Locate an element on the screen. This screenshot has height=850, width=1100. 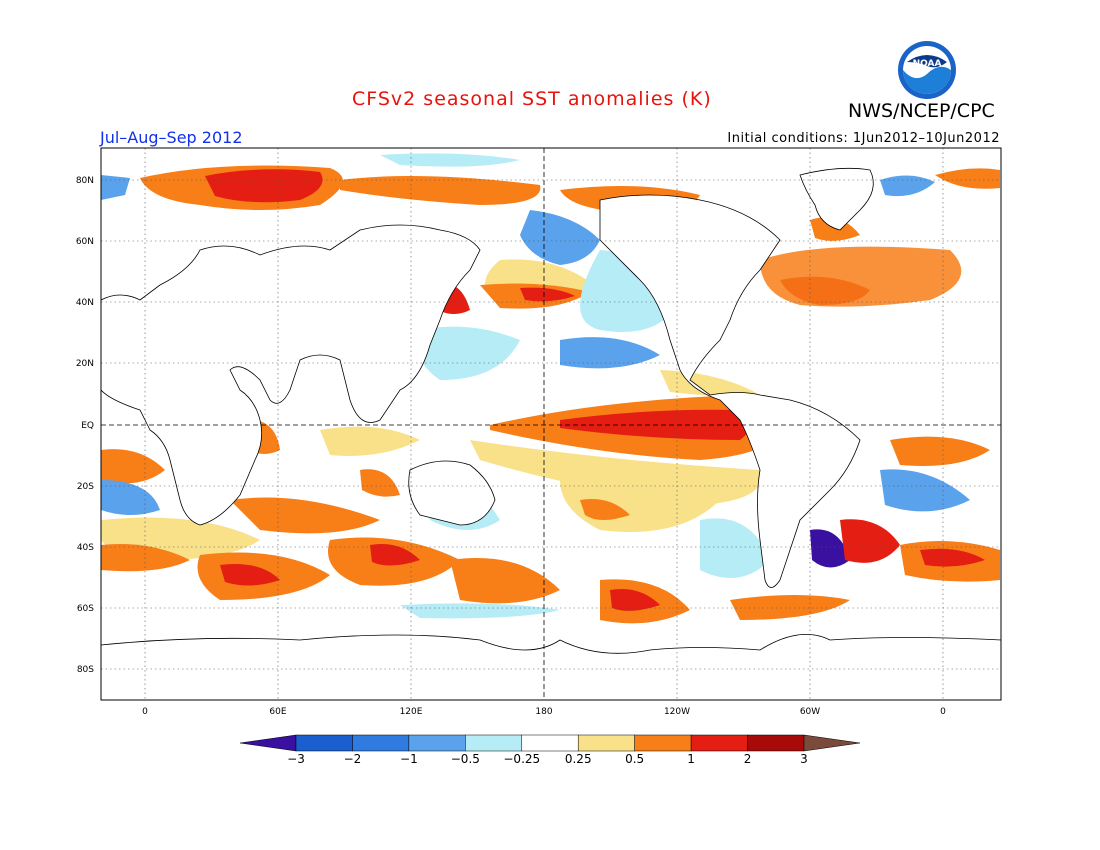
colorbar-label: 1 is located at coordinates (691, 759).